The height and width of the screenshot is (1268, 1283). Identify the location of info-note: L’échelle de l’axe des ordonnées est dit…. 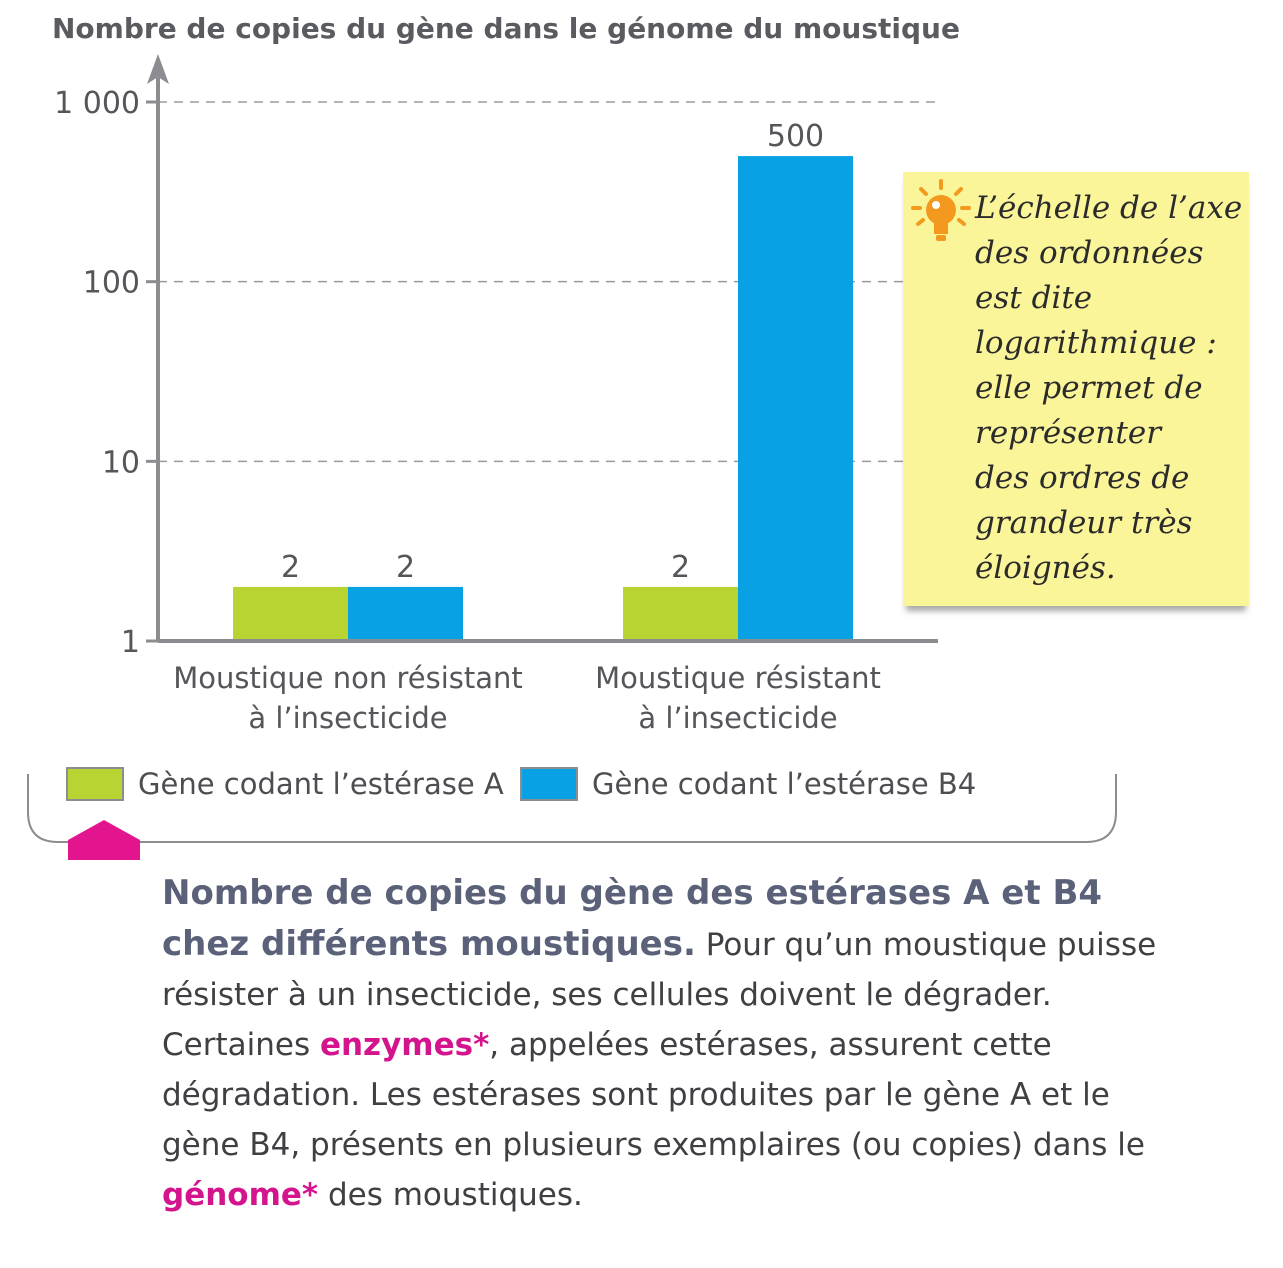
(1076, 389).